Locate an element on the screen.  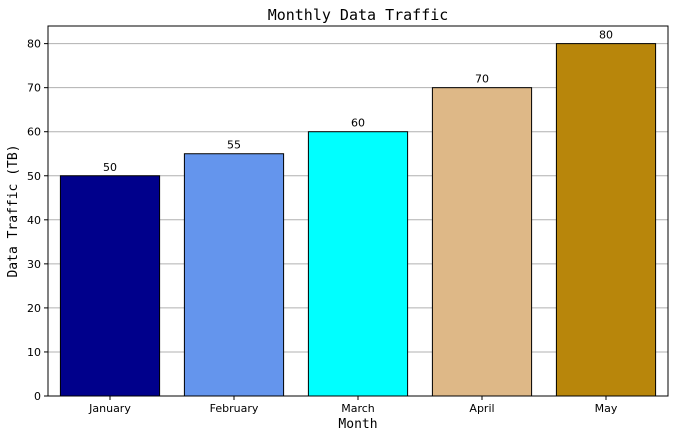
x-tick-label: May is located at coordinates (606, 408).